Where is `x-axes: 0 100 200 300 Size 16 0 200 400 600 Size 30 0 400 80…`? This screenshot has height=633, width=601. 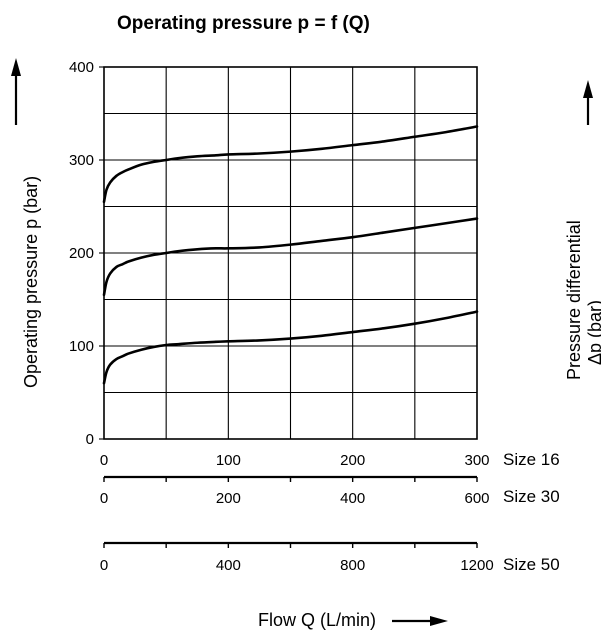 x-axes: 0 100 200 300 Size 16 0 200 400 600 Size 30 0 400 80… is located at coordinates (330, 512).